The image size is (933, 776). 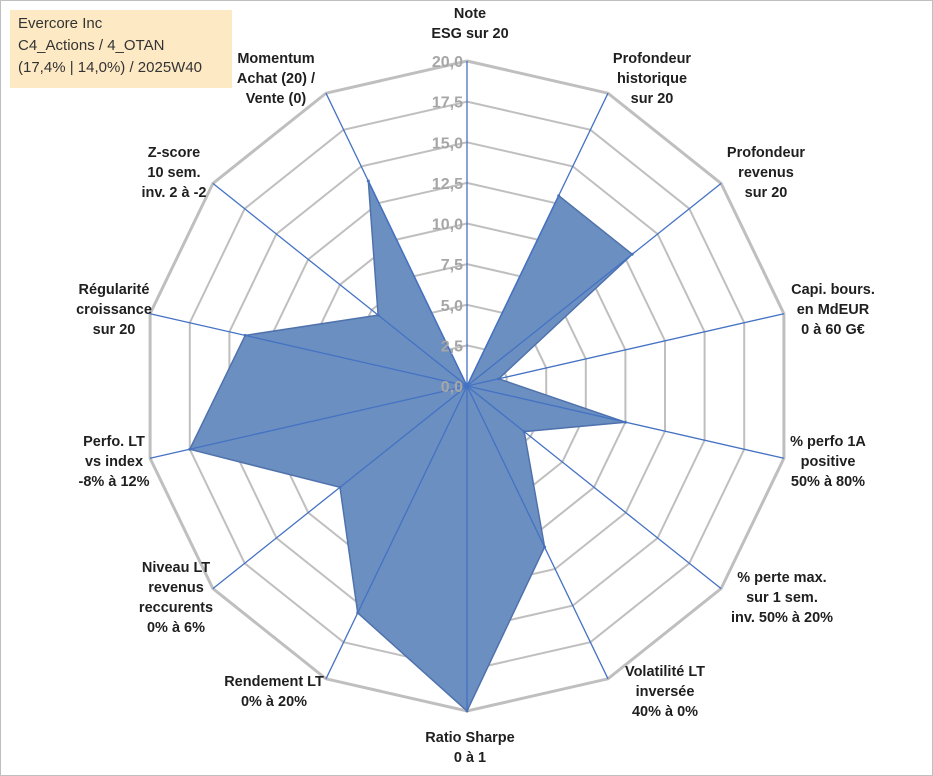 What do you see at coordinates (833, 290) in the screenshot?
I see `axis-label-line: Capi. bours.` at bounding box center [833, 290].